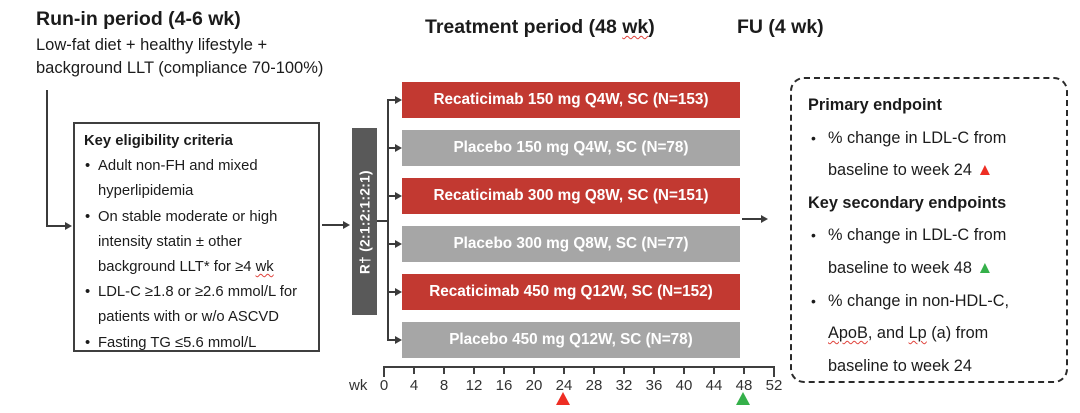  I want to click on arm-bar-placebo-300: Placebo 300 mg Q8W, SC (N=77), so click(571, 244).